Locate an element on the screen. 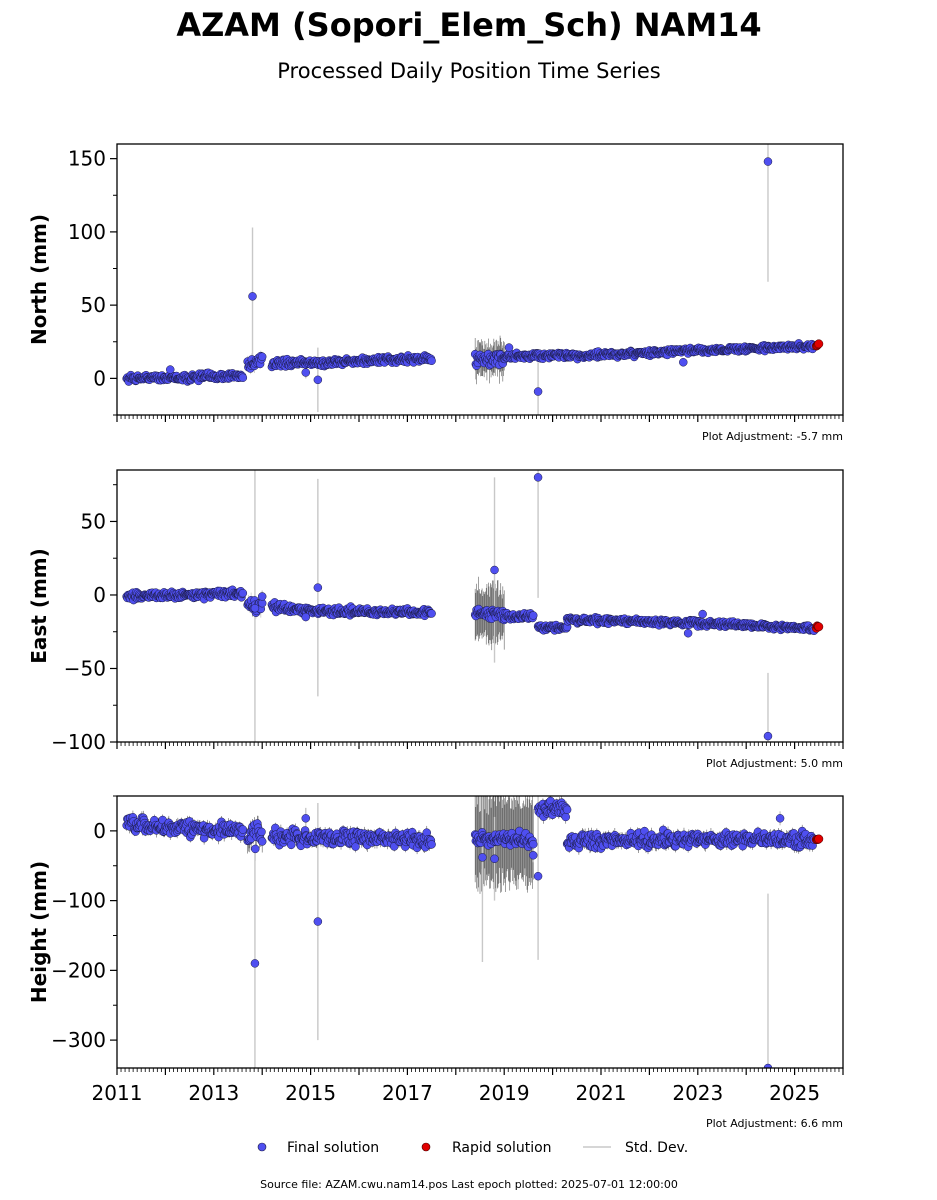 Image resolution: width=937 pixels, height=1200 pixels. east-plot-adjustment: Plot Adjustment: 5.0 mm is located at coordinates (774, 763).